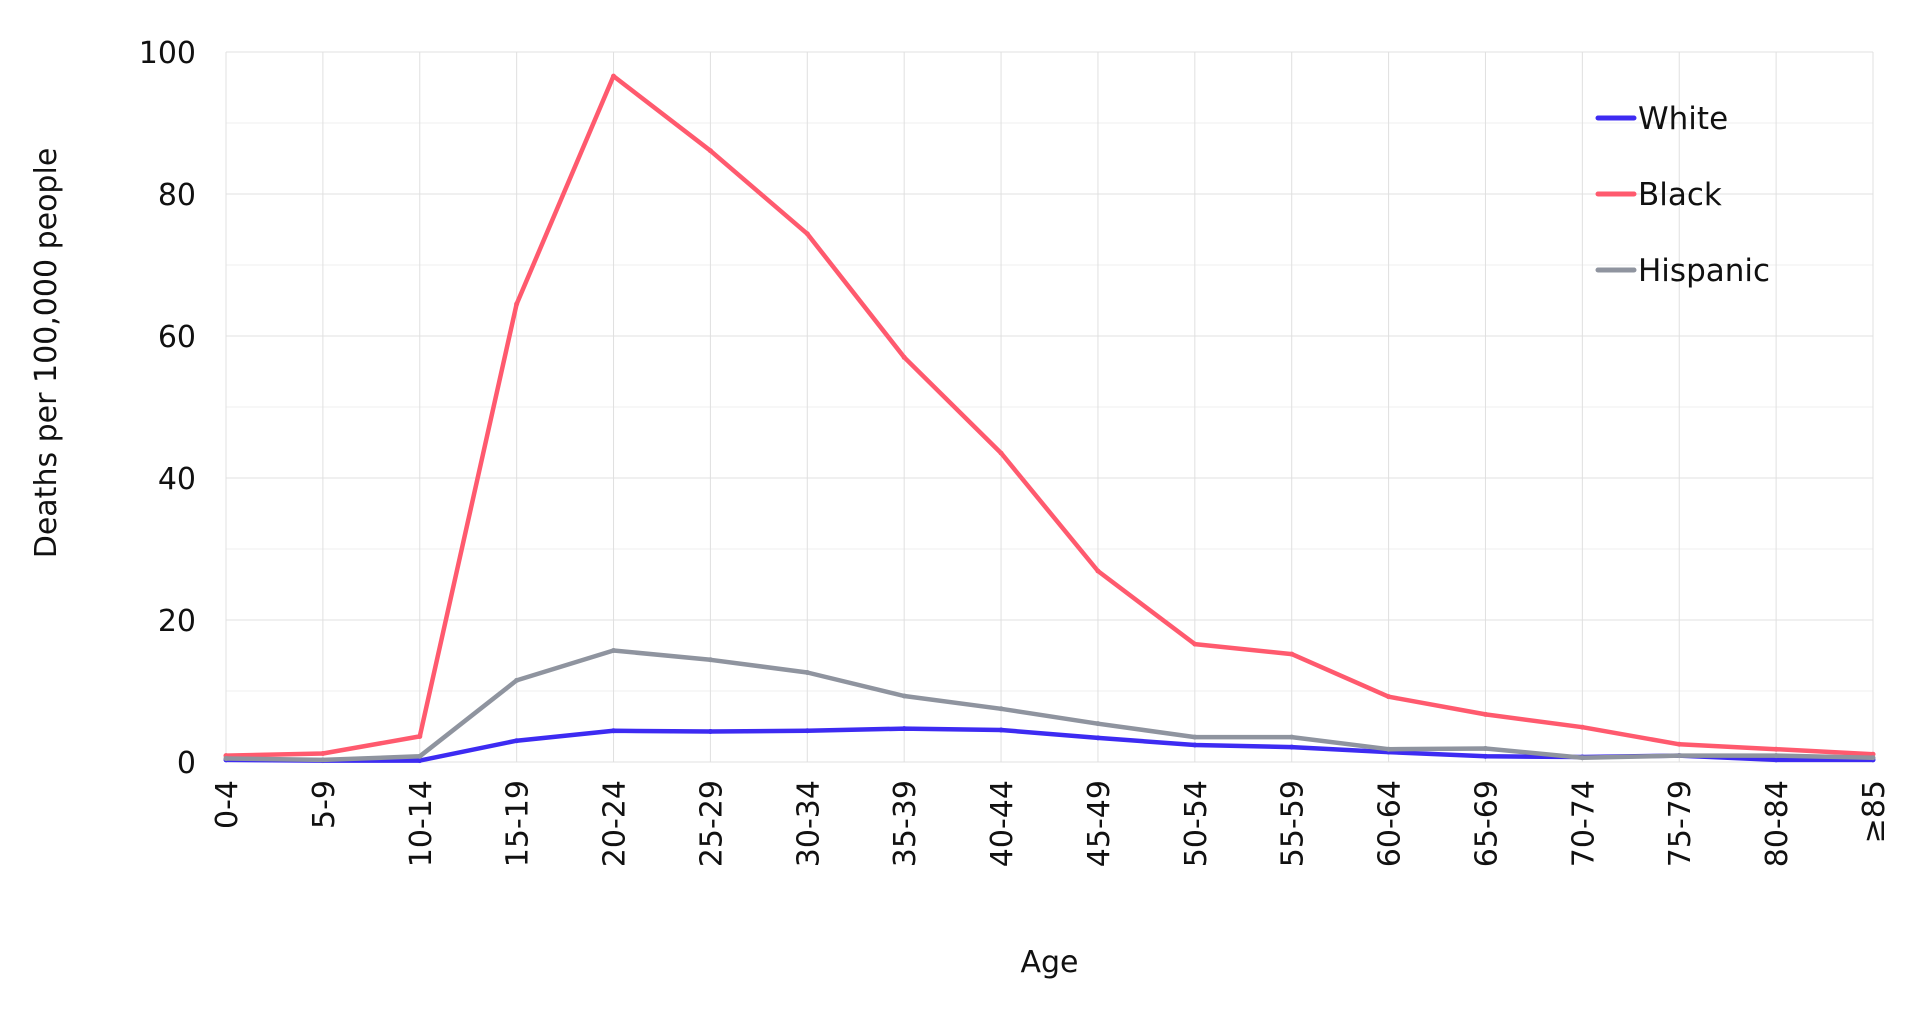  What do you see at coordinates (177, 479) in the screenshot?
I see `y-tick-label: 40` at bounding box center [177, 479].